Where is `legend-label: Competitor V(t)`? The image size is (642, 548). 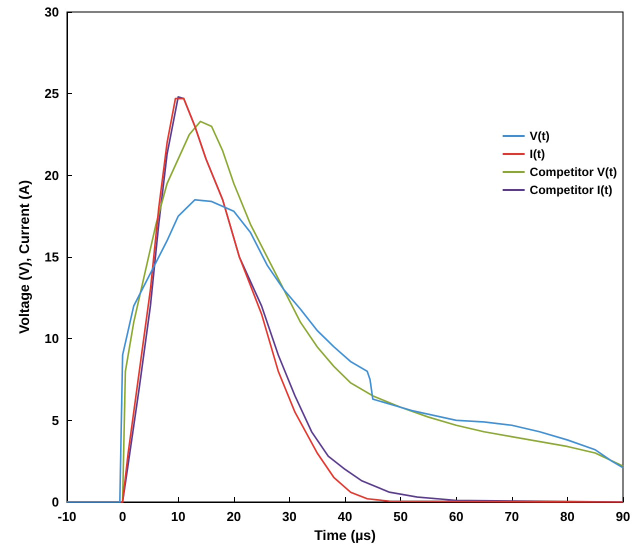 legend-label: Competitor V(t) is located at coordinates (574, 172).